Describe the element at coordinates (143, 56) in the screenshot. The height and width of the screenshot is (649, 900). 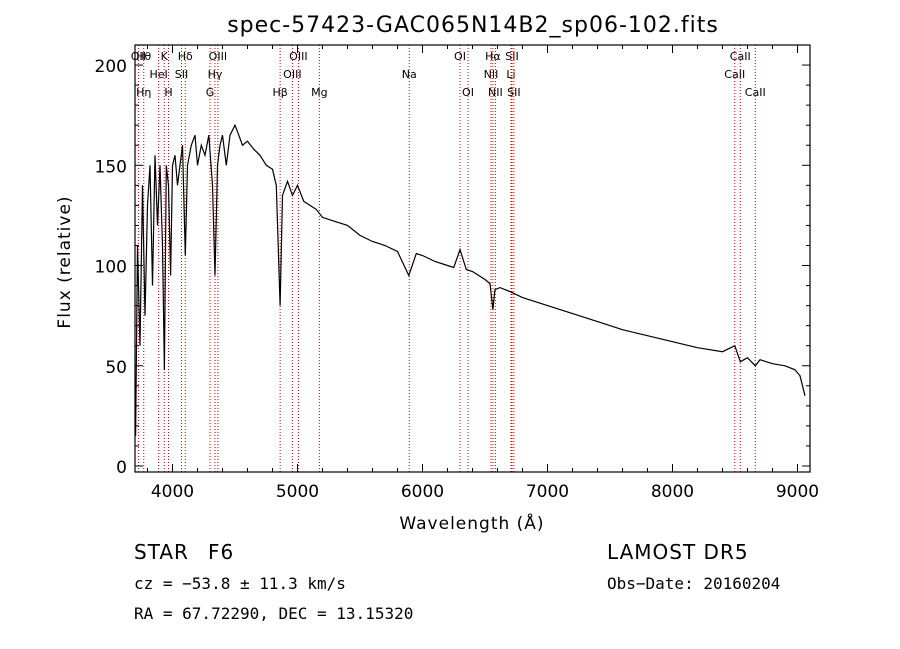
I see `line-marker-label: Hθ` at that location.